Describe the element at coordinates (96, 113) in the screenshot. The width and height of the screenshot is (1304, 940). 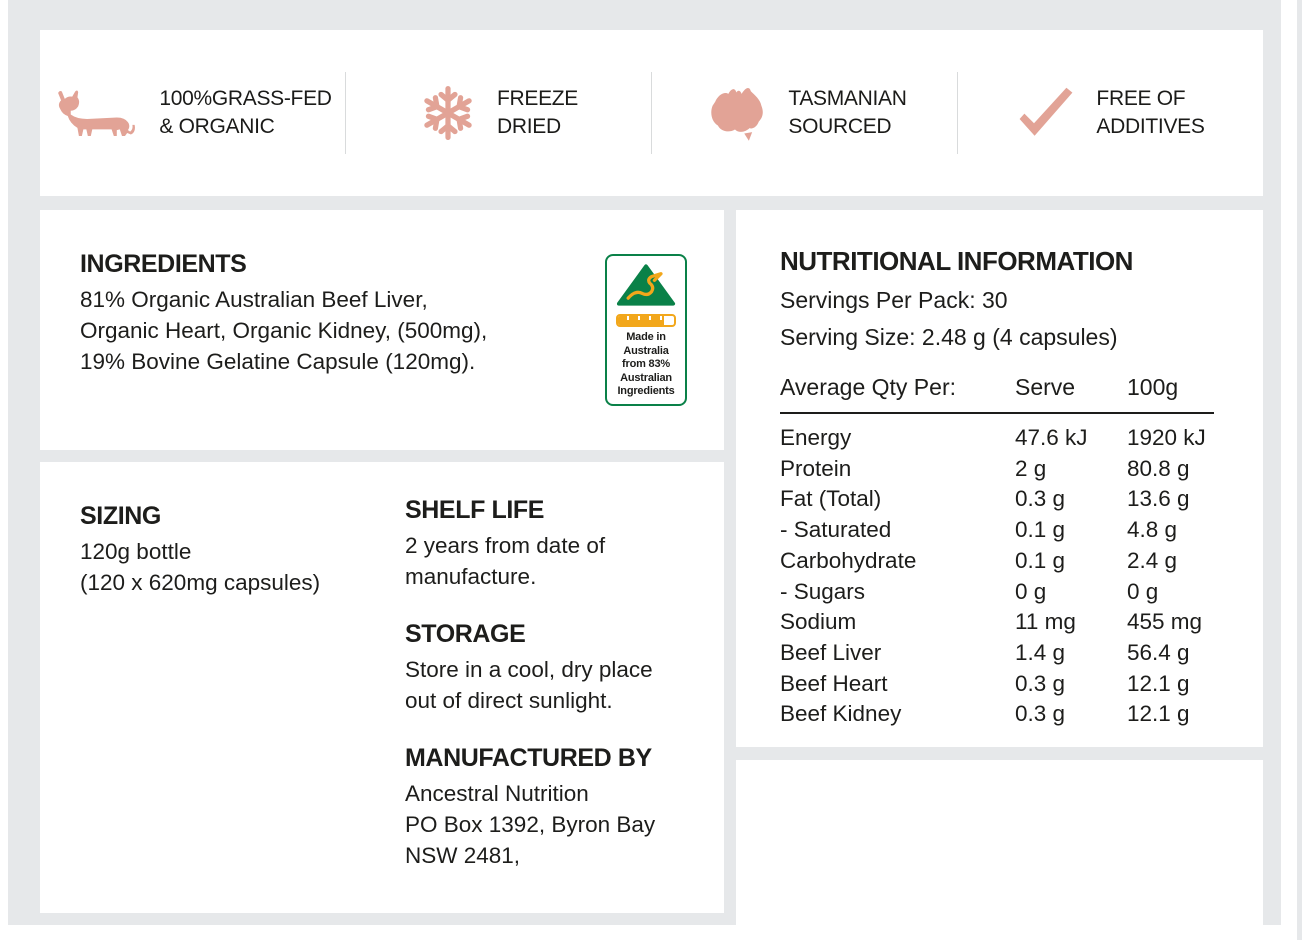
I see `cow-icon` at that location.